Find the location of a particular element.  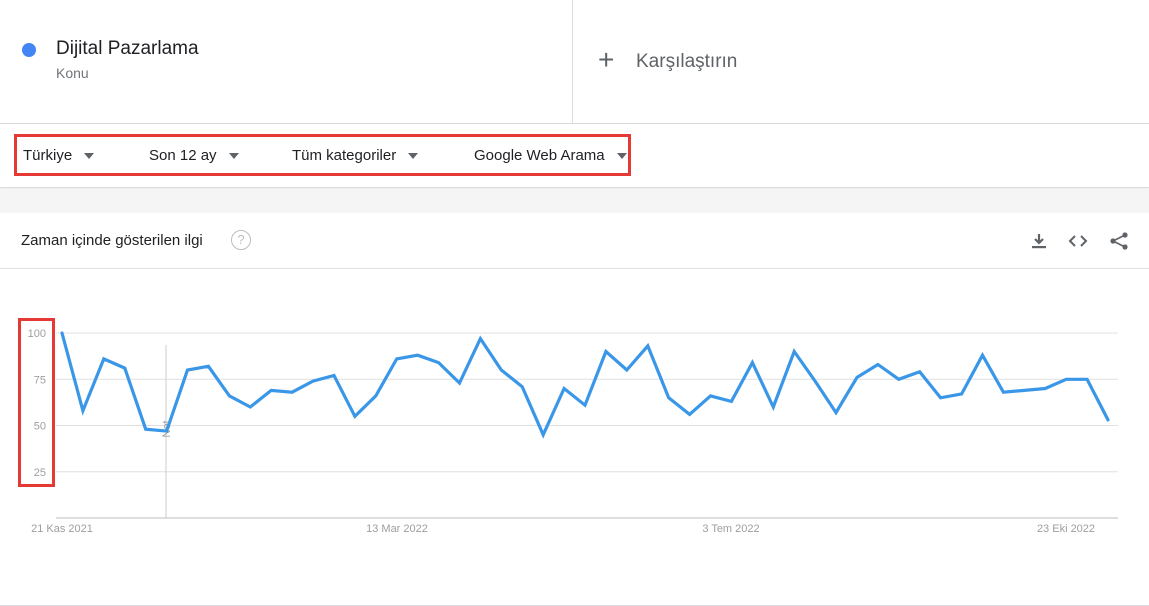

period-dropdown: Son 12 ay is located at coordinates (194, 155).